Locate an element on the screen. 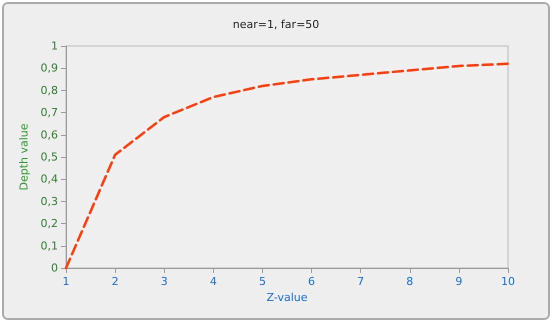  x-axis-title: Z-value is located at coordinates (287, 297).